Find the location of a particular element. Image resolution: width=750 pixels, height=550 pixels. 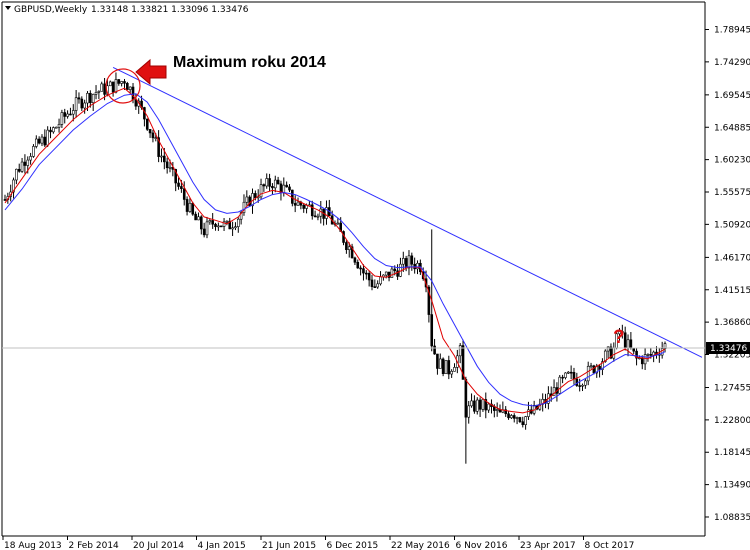

chart-symbol-label: GBPUSD,Weekly is located at coordinates (51, 10).